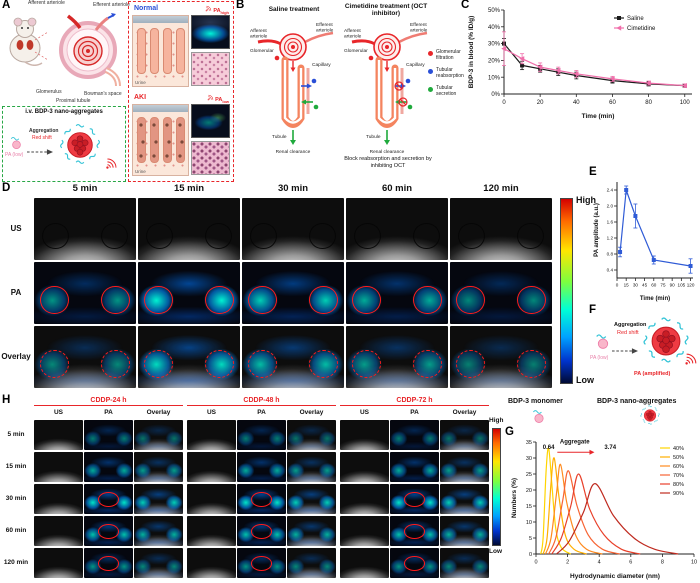 This screenshot has width=700, height=583. Describe the element at coordinates (293, 188) in the screenshot. I see `time-column-header: 30 min` at that location.